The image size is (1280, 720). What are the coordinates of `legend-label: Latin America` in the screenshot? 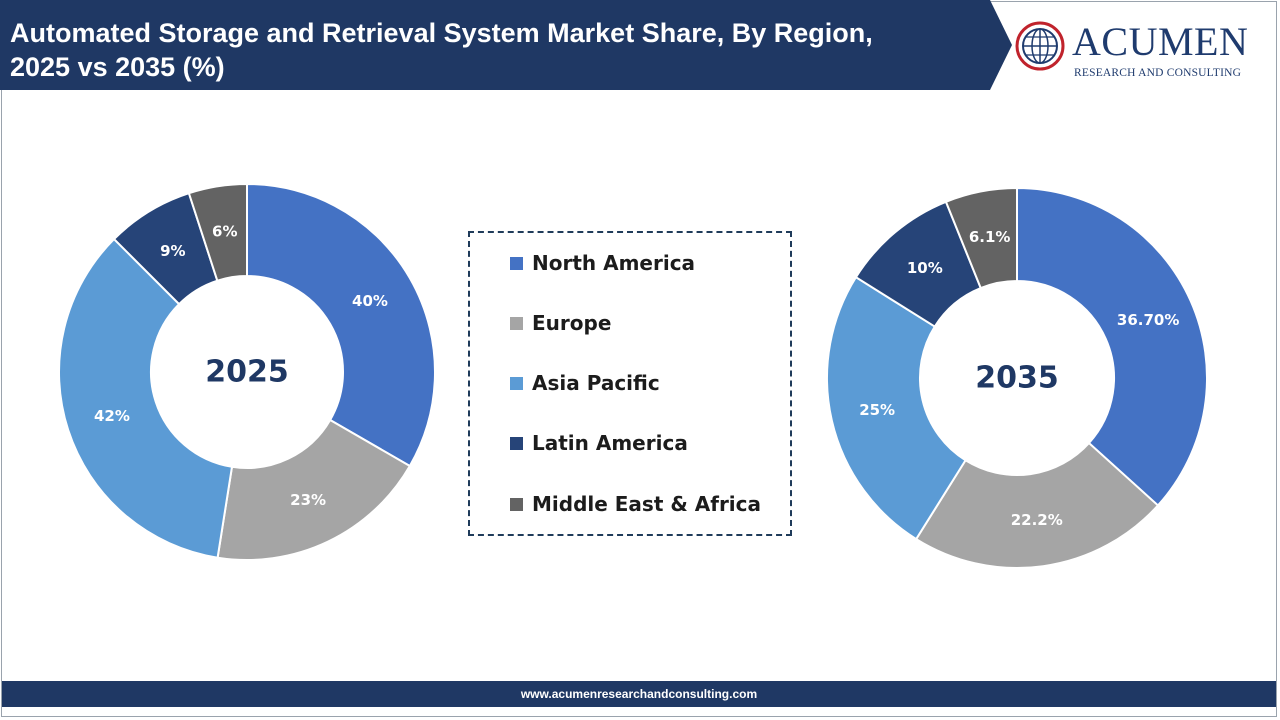 It's located at (610, 443).